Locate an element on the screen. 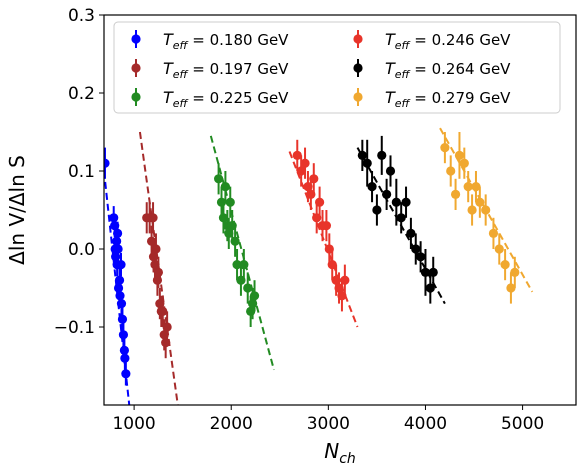 This screenshot has height=471, width=579. x-tick-label: 1000 is located at coordinates (133, 424).